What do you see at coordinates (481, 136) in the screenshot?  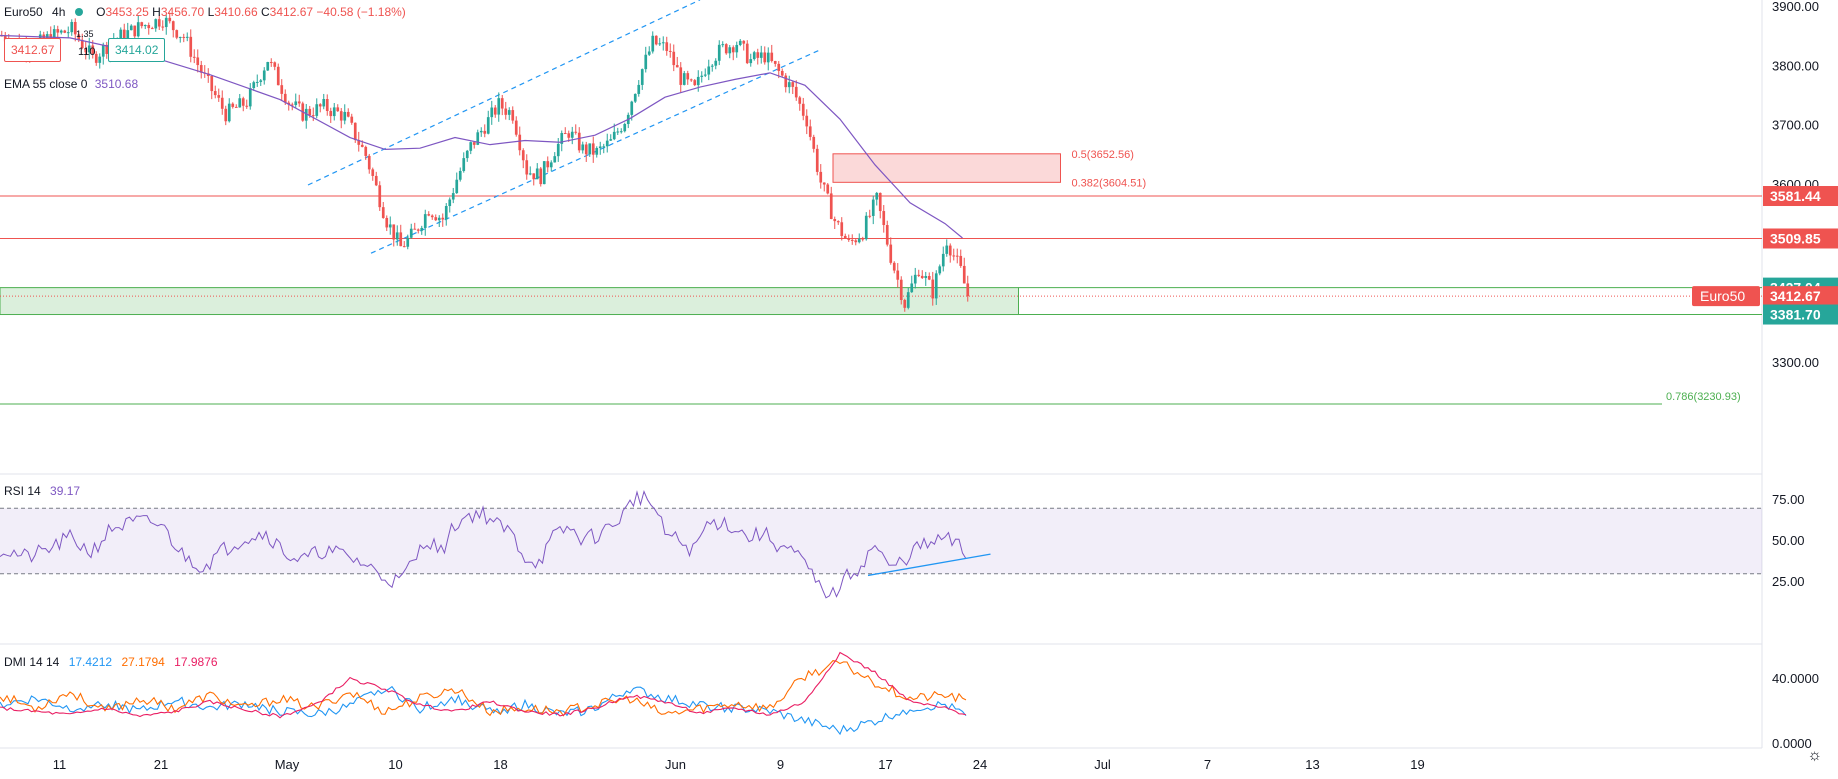 I see `ema55-line` at bounding box center [481, 136].